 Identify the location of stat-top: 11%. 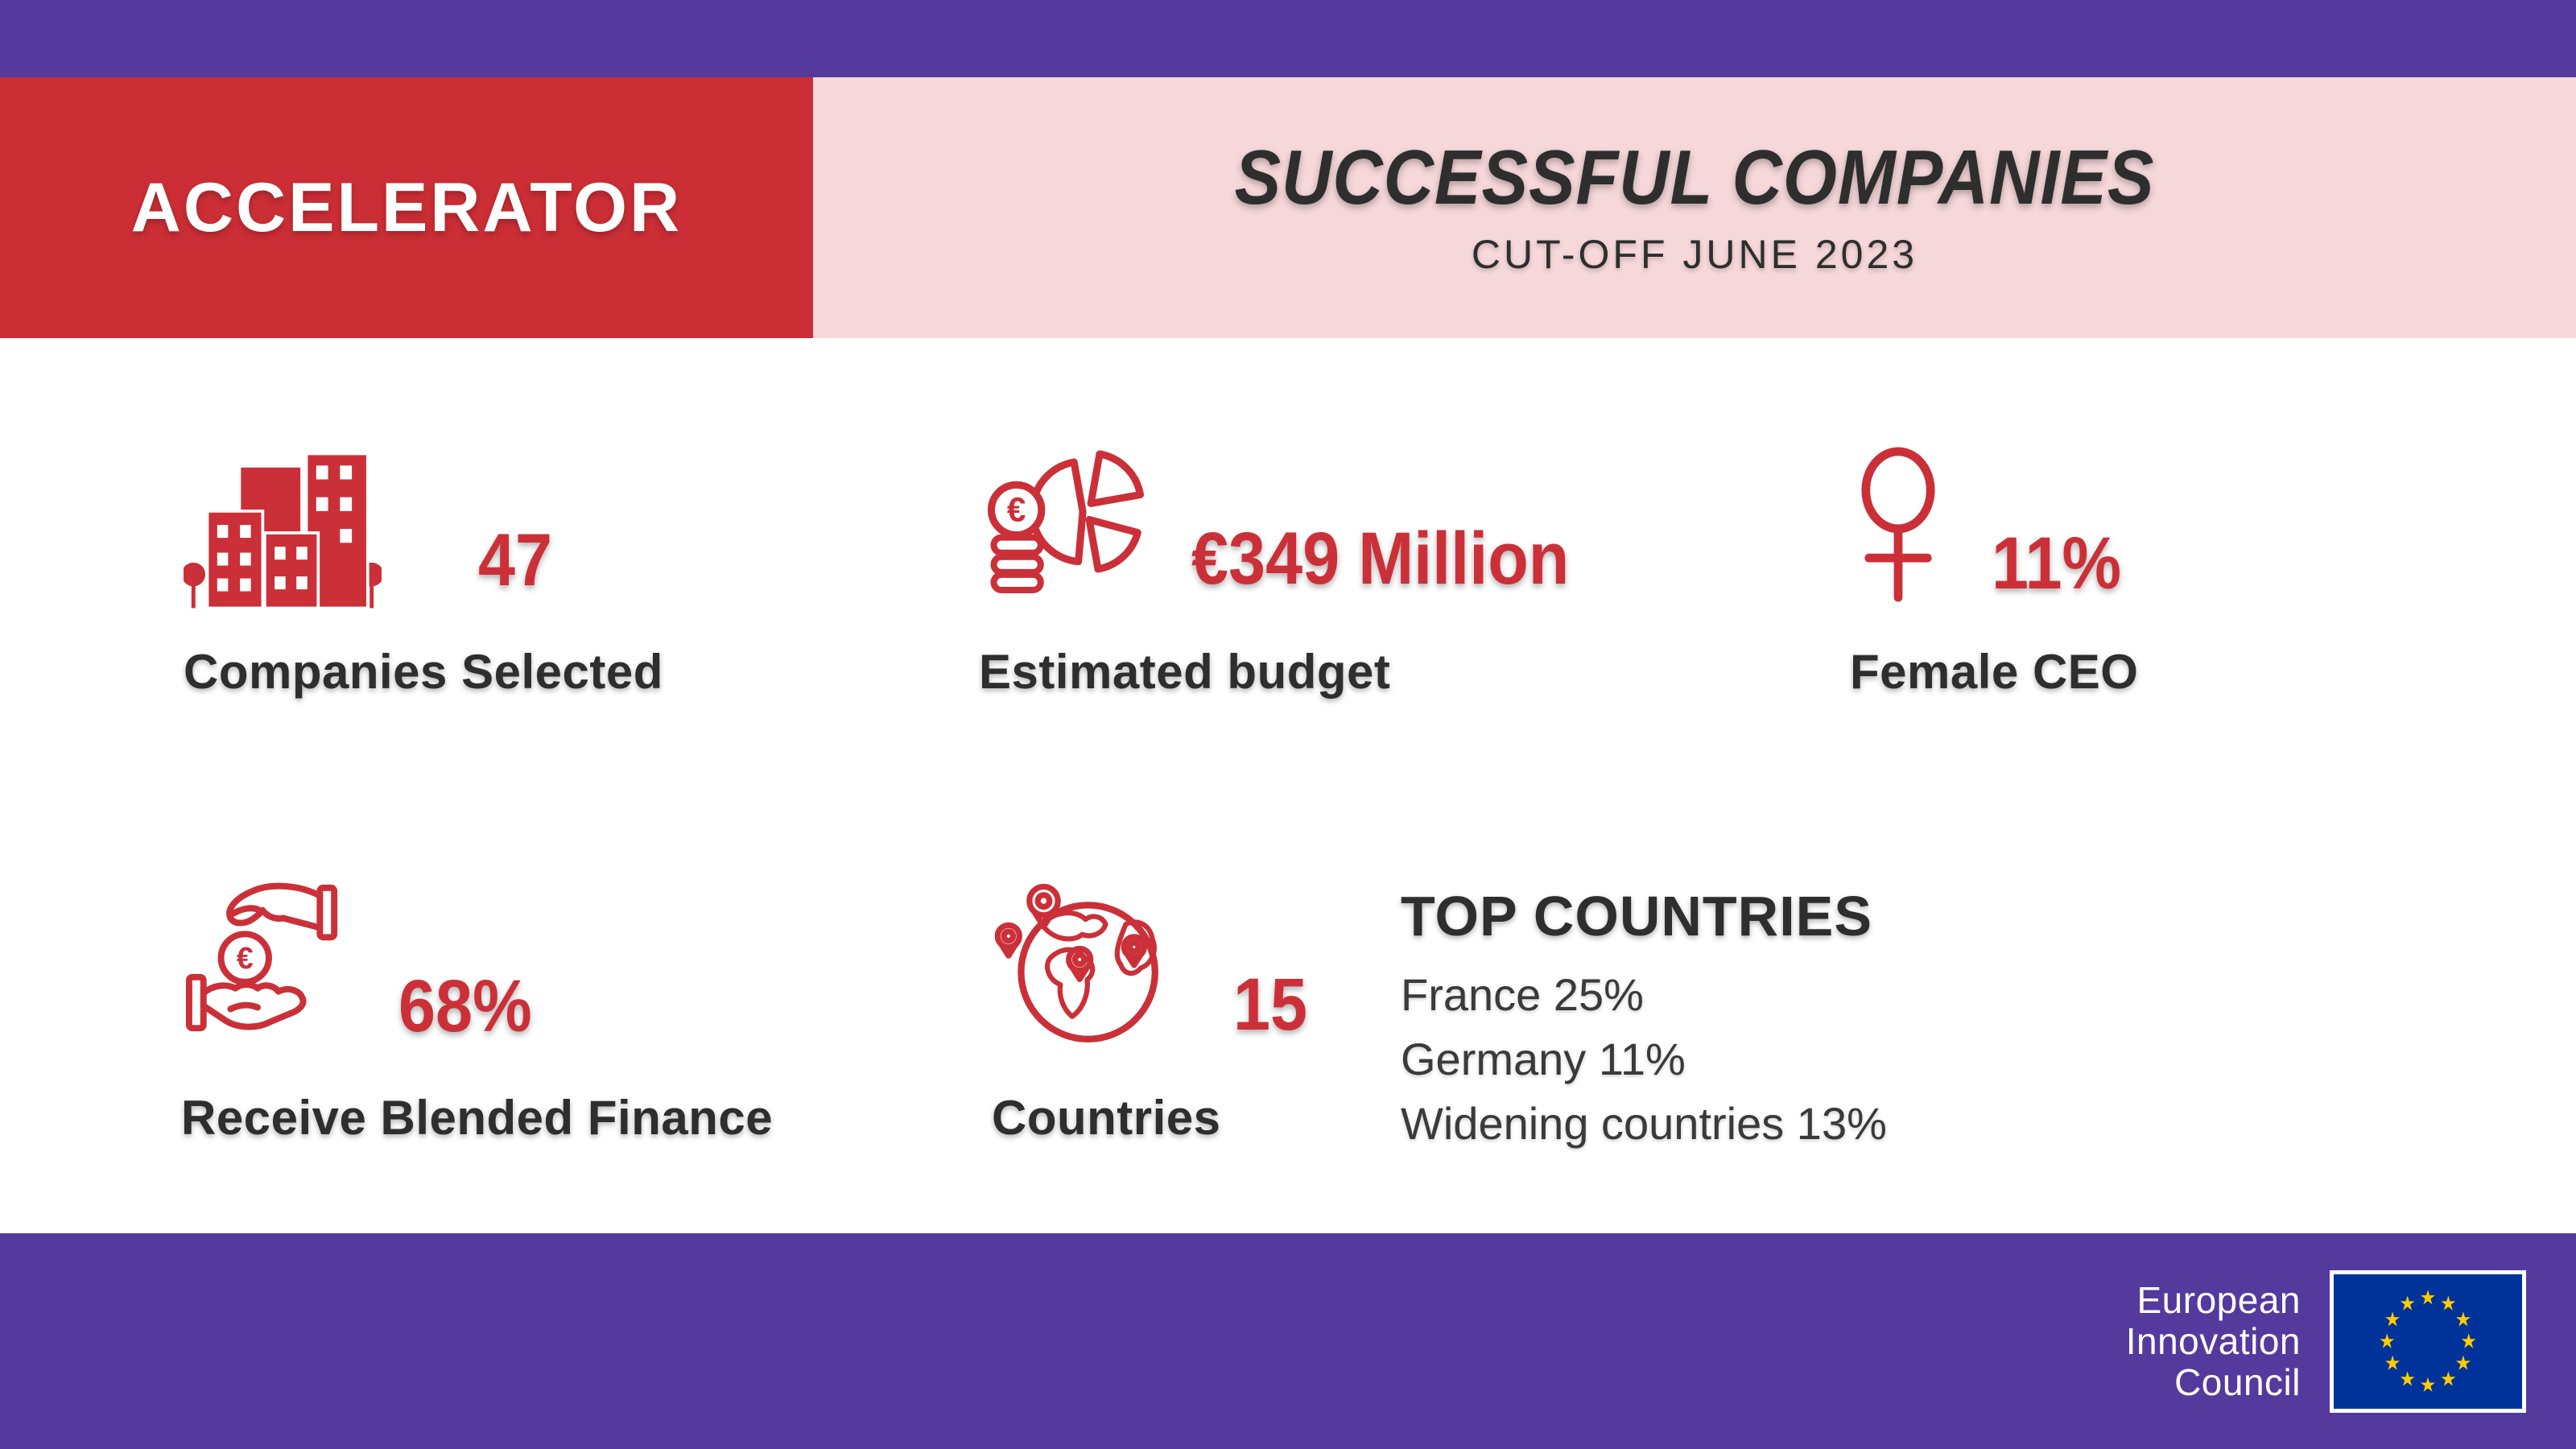
(1994, 521).